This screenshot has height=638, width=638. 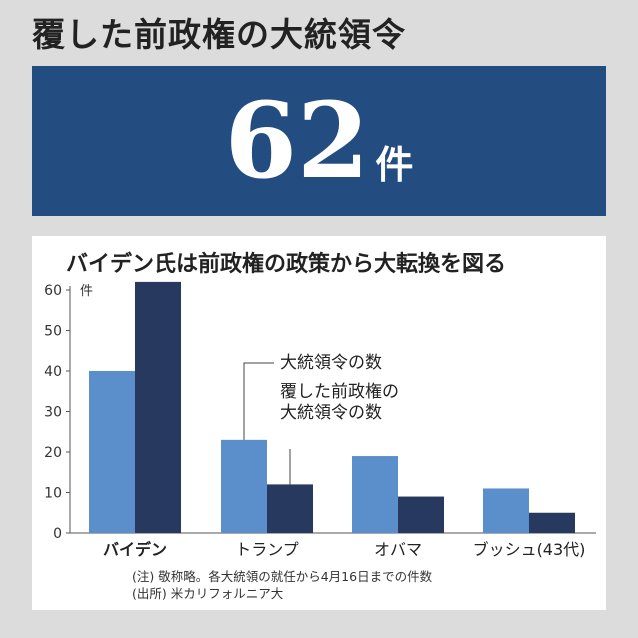 What do you see at coordinates (297, 140) in the screenshot?
I see `banner-number: 62` at bounding box center [297, 140].